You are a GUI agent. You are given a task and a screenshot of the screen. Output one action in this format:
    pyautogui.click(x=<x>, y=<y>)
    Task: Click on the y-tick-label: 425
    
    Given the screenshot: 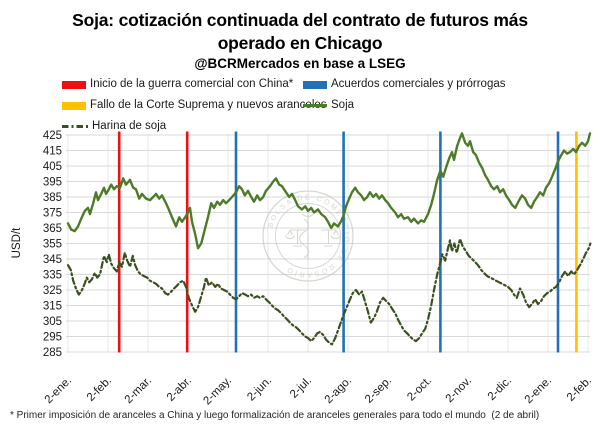 What is the action you would take?
    pyautogui.click(x=52, y=136)
    